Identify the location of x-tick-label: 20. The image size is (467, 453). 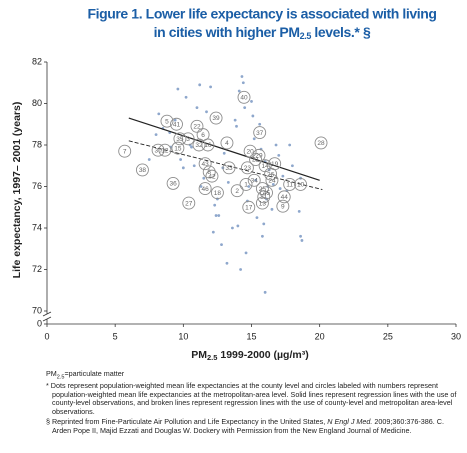
(320, 336).